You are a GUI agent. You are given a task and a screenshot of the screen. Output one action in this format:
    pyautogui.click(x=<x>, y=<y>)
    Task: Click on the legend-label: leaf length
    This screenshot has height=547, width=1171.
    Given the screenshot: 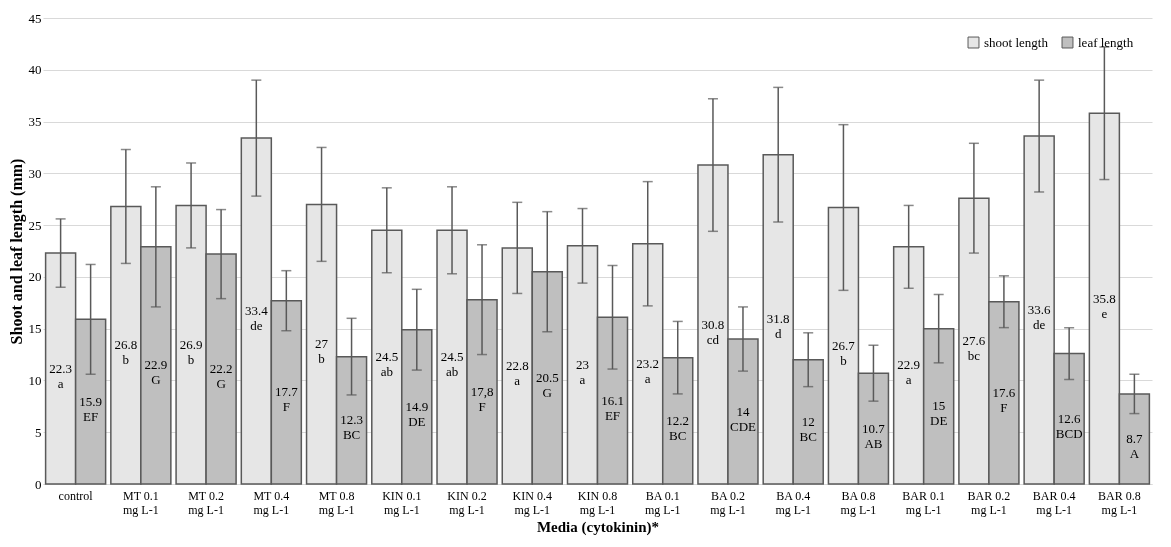 What is the action you would take?
    pyautogui.click(x=1106, y=42)
    